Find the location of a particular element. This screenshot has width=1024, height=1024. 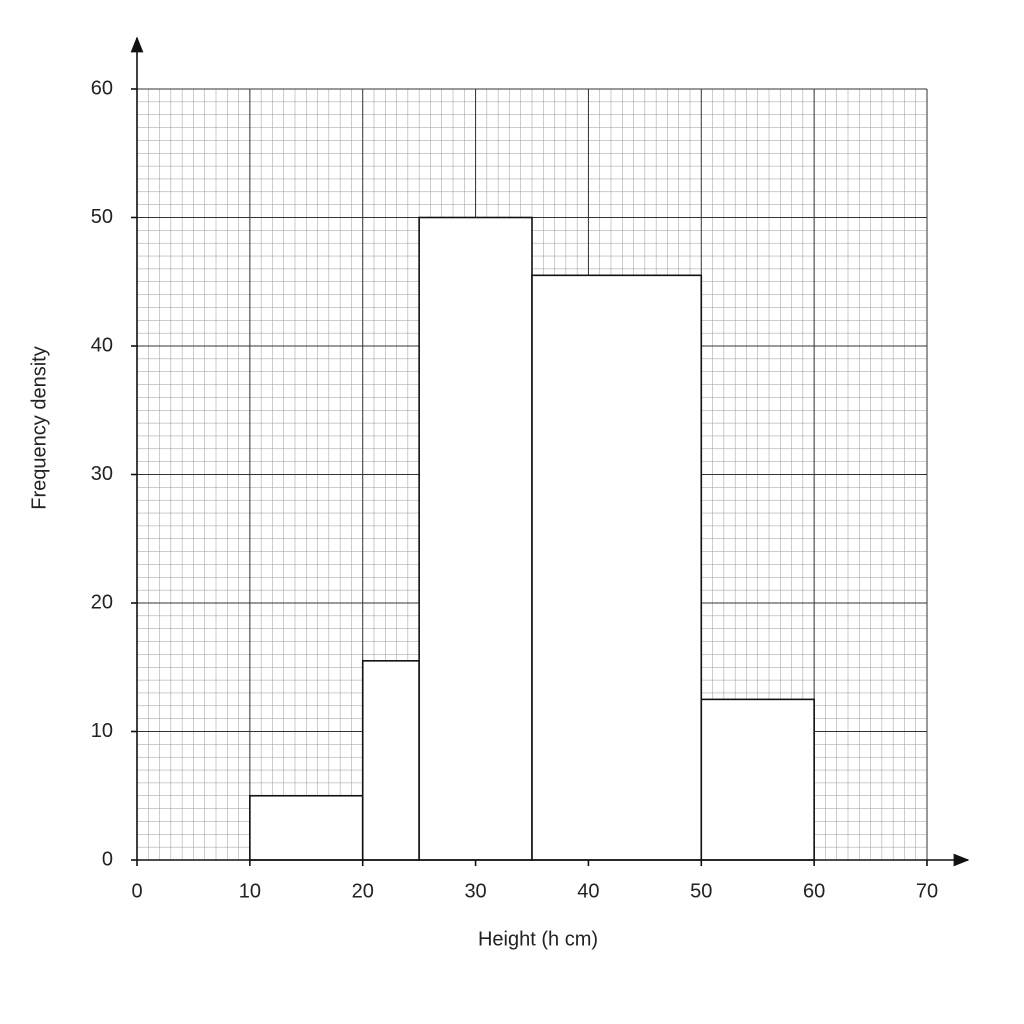

x-tick-label: 0 is located at coordinates (136, 891).